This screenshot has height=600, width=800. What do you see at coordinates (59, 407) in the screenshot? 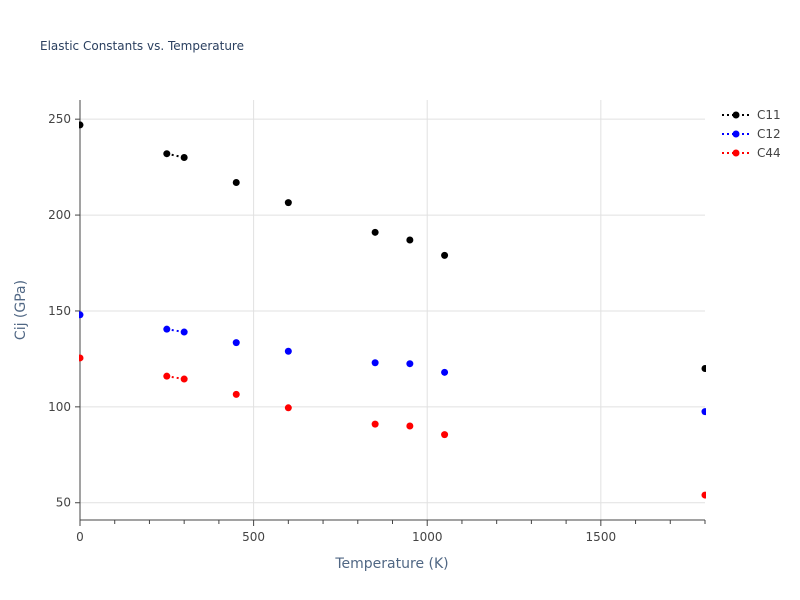
I see `y-tick-label: 100` at bounding box center [59, 407].